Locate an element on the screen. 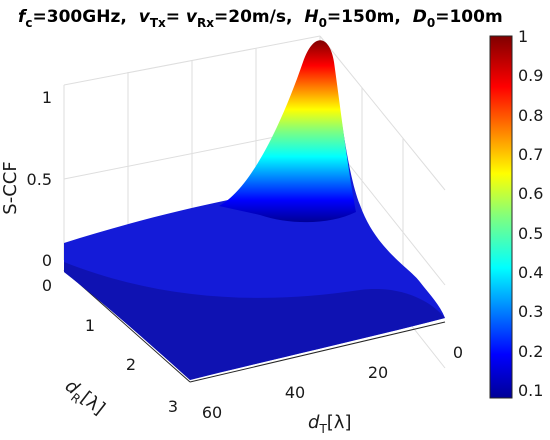  colorbar-tick-label: 0.9 is located at coordinates (530, 75).